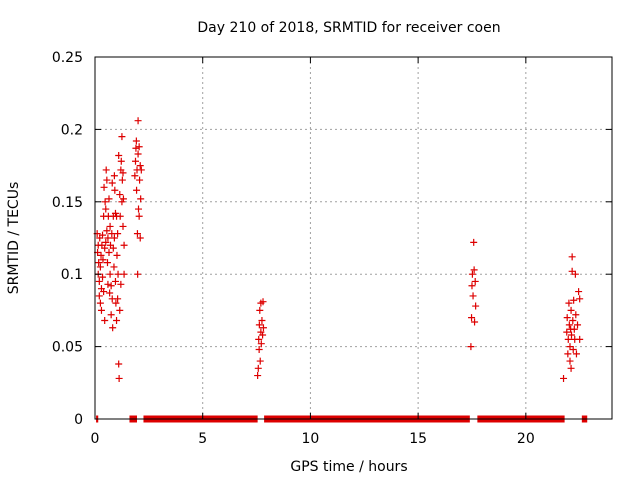 The width and height of the screenshot is (640, 480). I want to click on x-tick-label: 5, so click(202, 439).